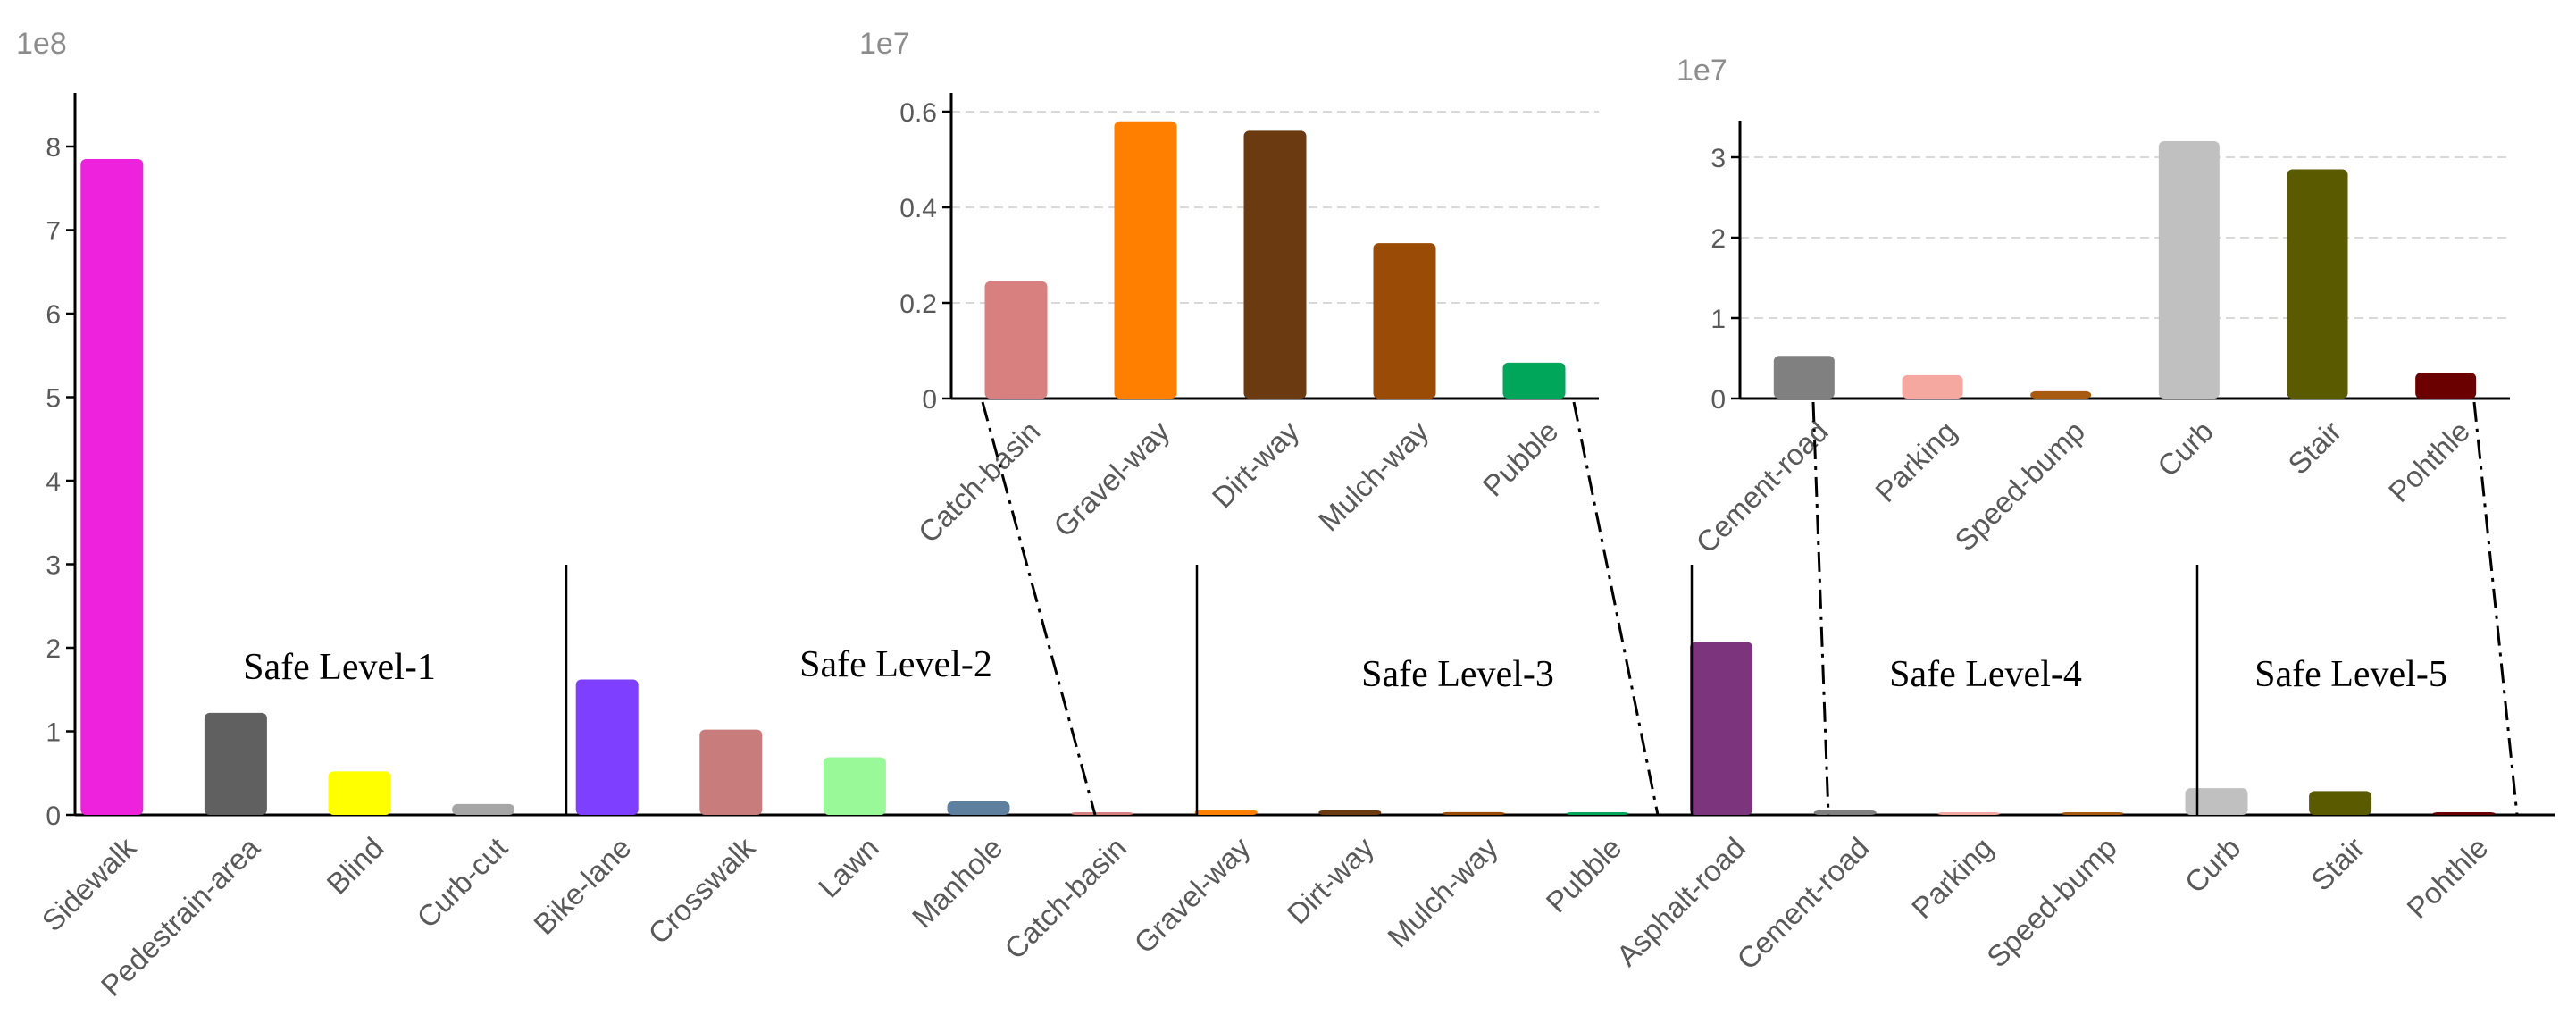 This screenshot has height=1032, width=2576. What do you see at coordinates (1986, 674) in the screenshot?
I see `safe-level-label: Safe Level-4` at bounding box center [1986, 674].